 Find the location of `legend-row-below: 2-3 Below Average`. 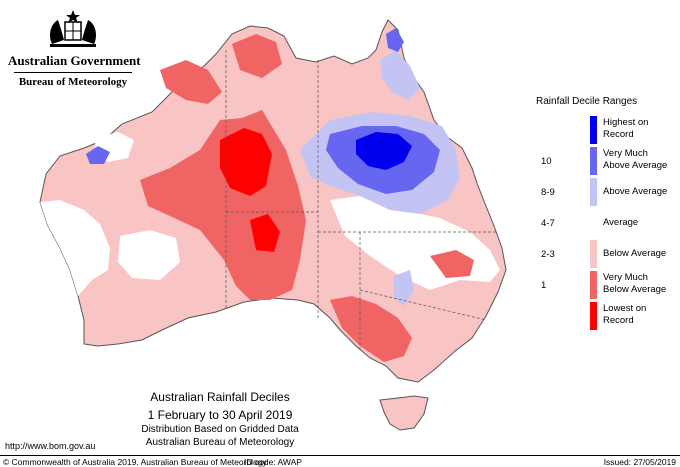

legend-row-below: 2-3 Below Average is located at coordinates (603, 255).